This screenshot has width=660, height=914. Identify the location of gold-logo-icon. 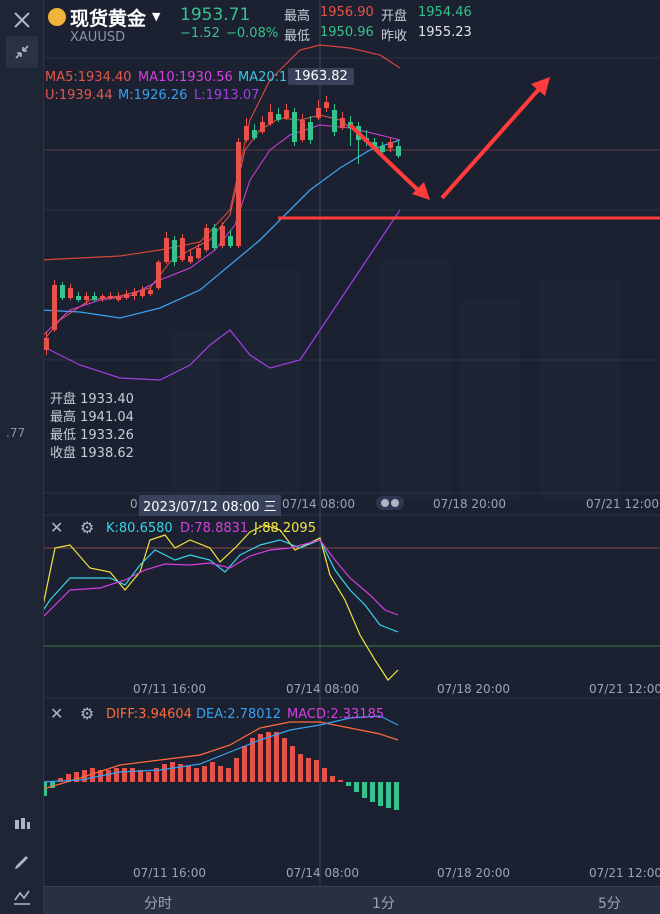
(57, 17).